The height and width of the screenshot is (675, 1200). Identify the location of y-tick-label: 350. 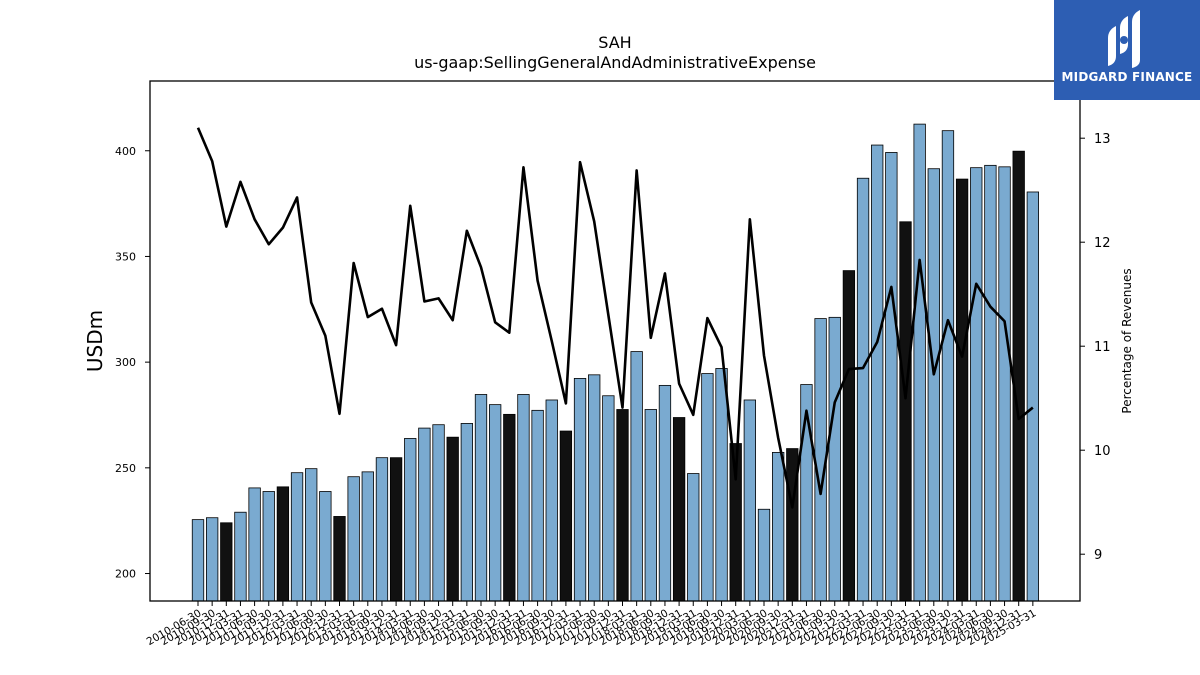
(125, 256).